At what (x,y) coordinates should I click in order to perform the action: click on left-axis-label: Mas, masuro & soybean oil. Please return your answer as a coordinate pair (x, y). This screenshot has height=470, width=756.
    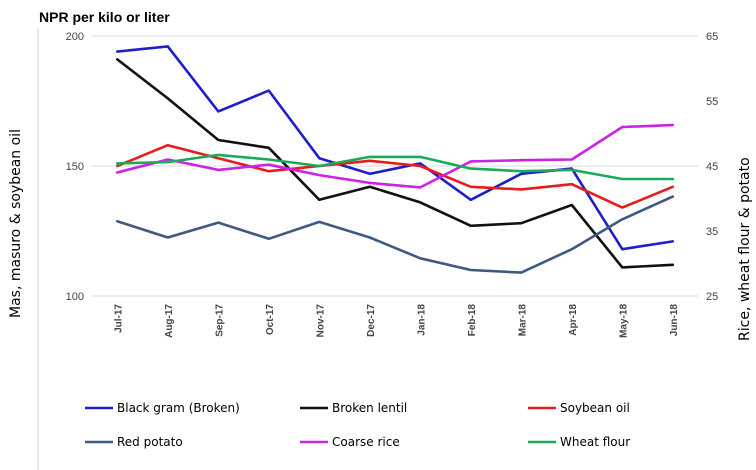
    Looking at the image, I should click on (16, 223).